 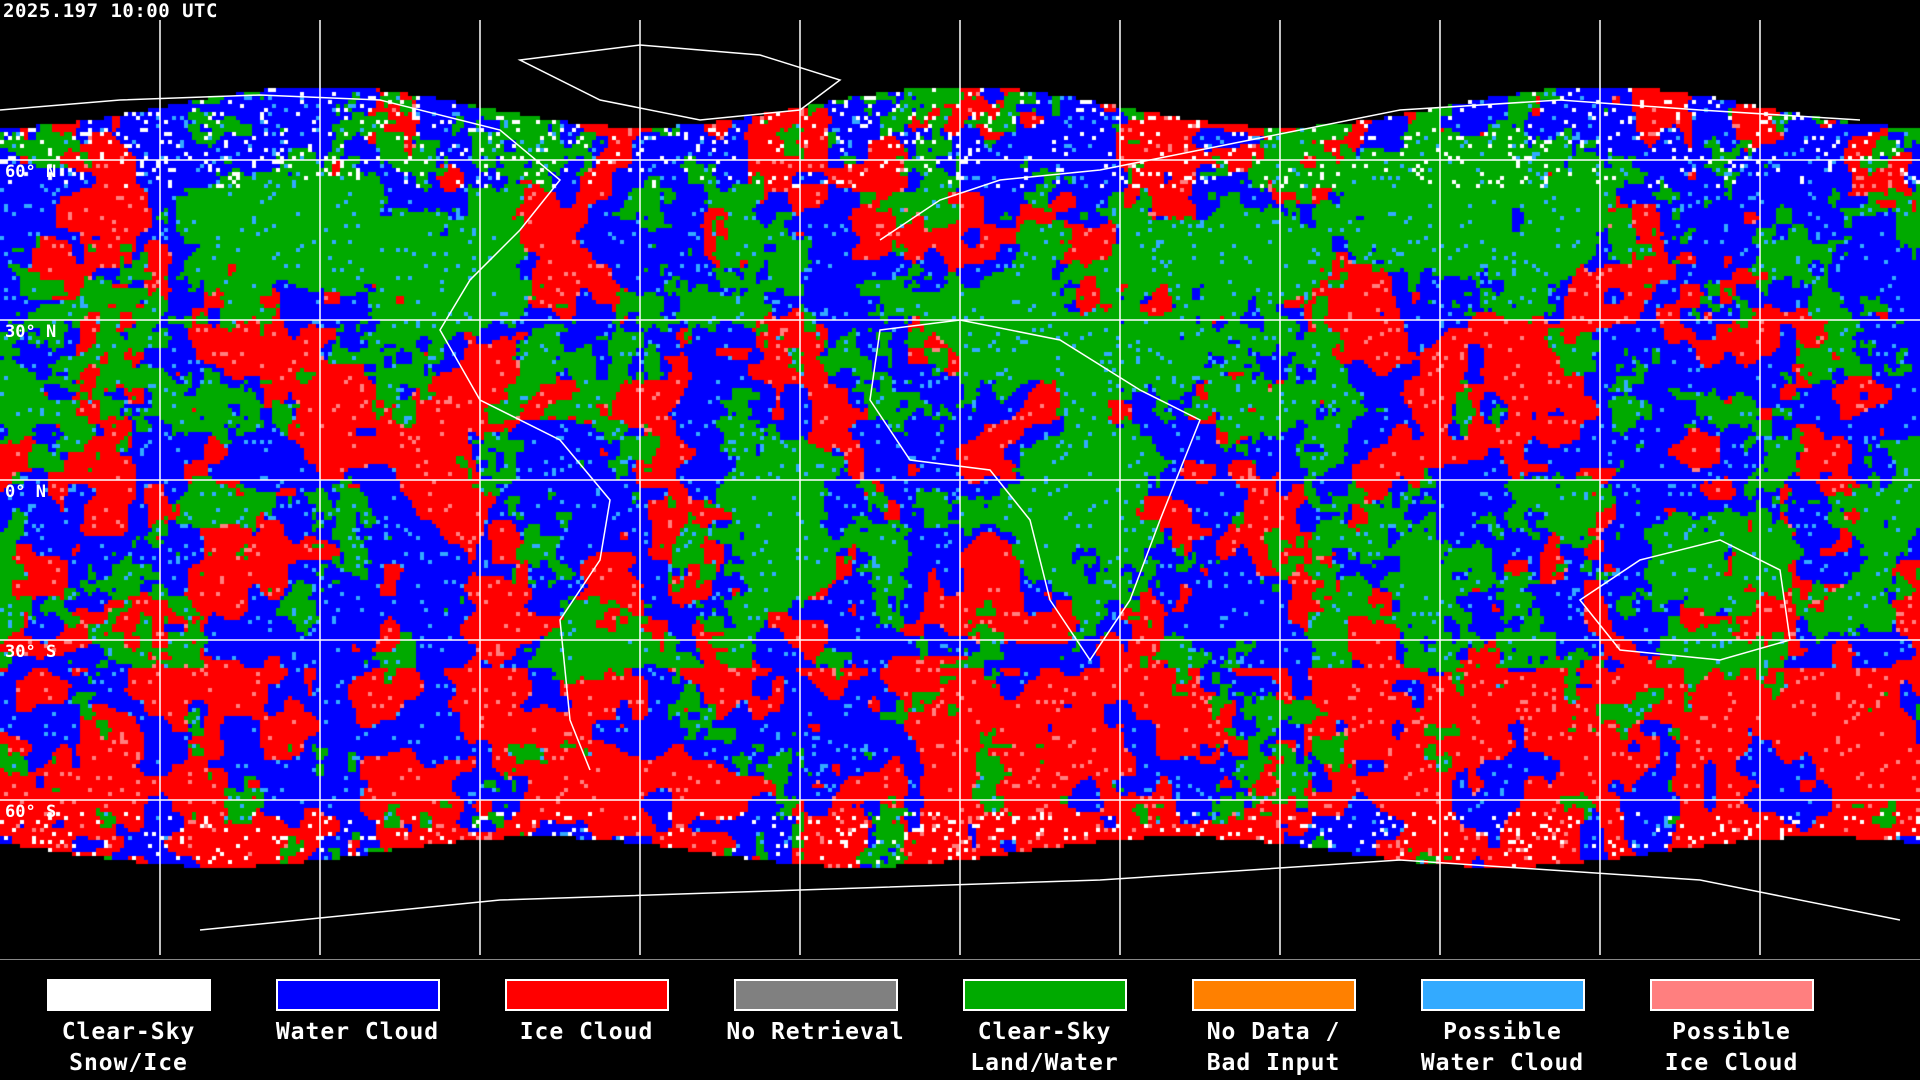 I want to click on legend-label: Ice Cloud, so click(x=586, y=1032).